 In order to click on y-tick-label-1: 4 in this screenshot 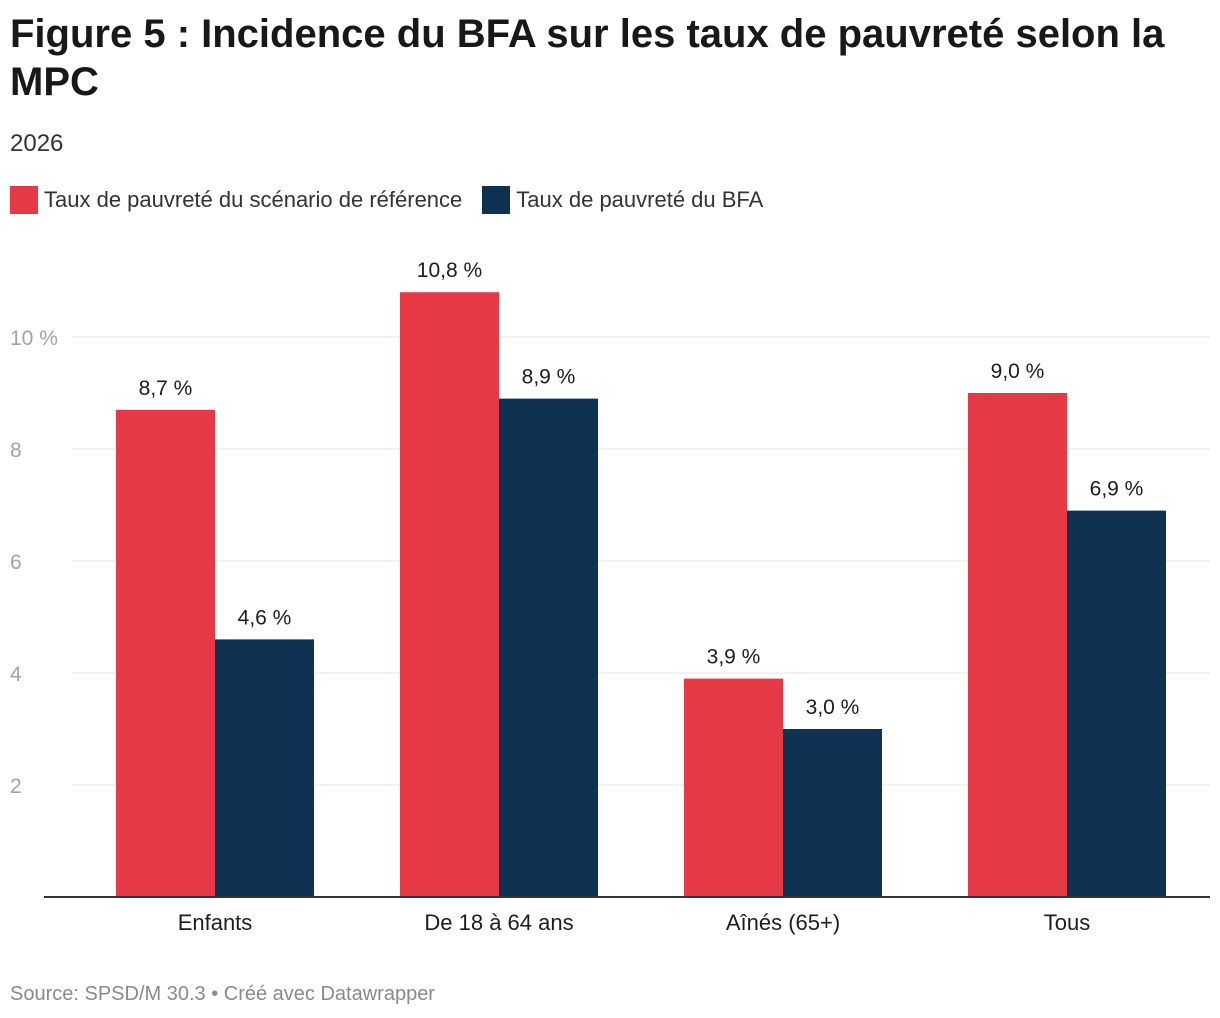, I will do `click(16, 674)`.